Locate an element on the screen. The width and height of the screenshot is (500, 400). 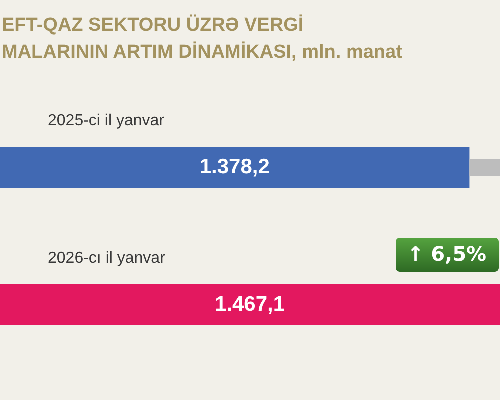
text: EFT-QAZ SEKTORU ÜZRƏ VERGİ MALARININ ARTIM DİNAMİKASI, mln. manat is located at coordinates (203, 38).